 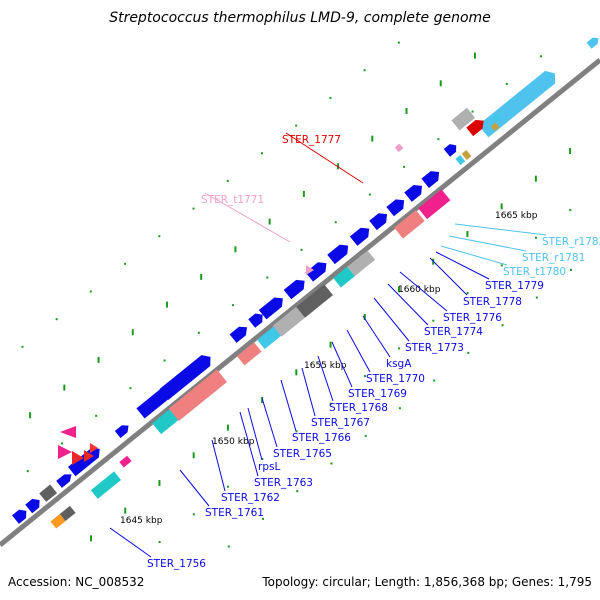 I want to click on gene-label: STER_t1780, so click(x=534, y=272).